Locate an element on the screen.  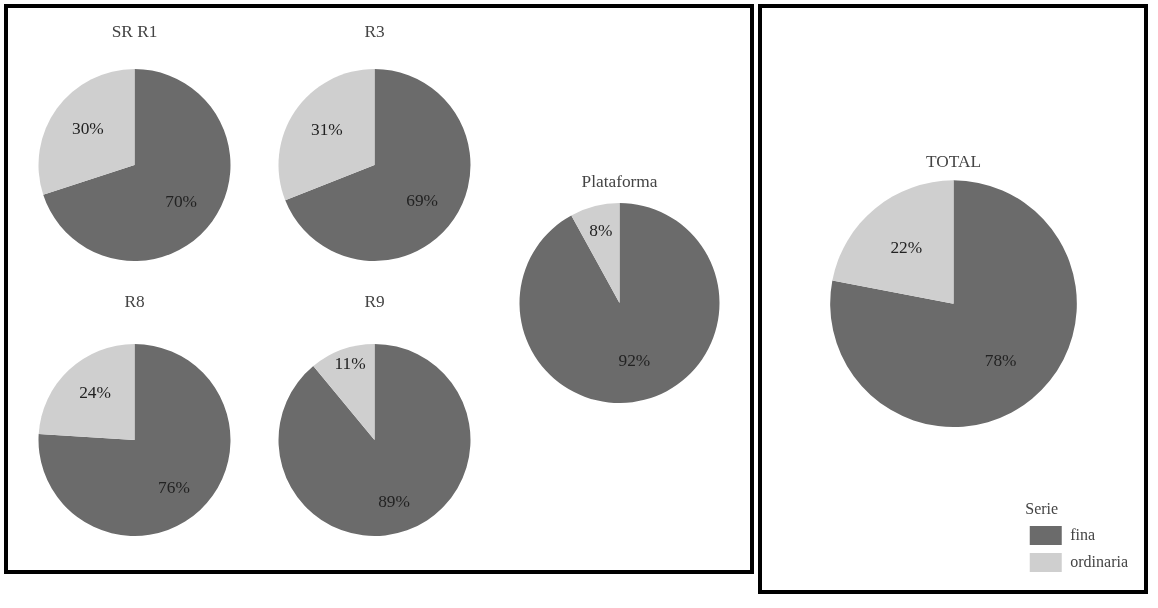
data-label: 92% is located at coordinates (634, 361).